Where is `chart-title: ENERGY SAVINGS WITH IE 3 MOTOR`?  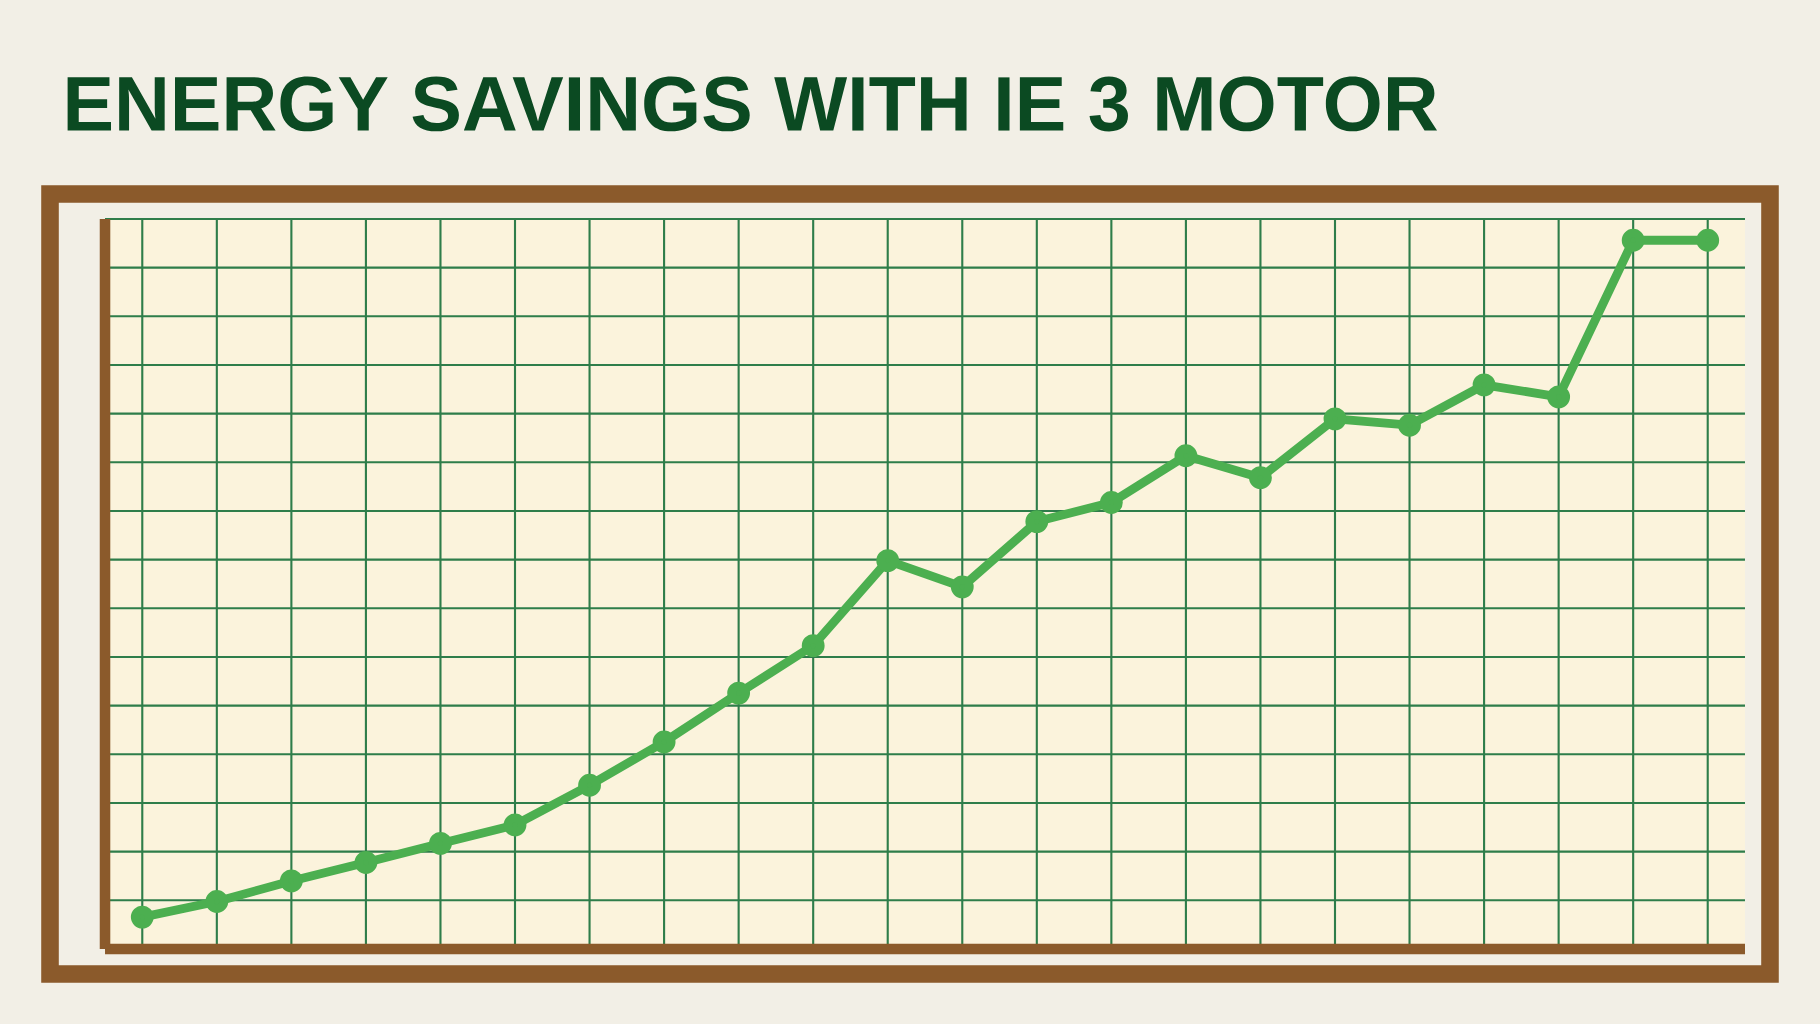 chart-title: ENERGY SAVINGS WITH IE 3 MOTOR is located at coordinates (752, 104).